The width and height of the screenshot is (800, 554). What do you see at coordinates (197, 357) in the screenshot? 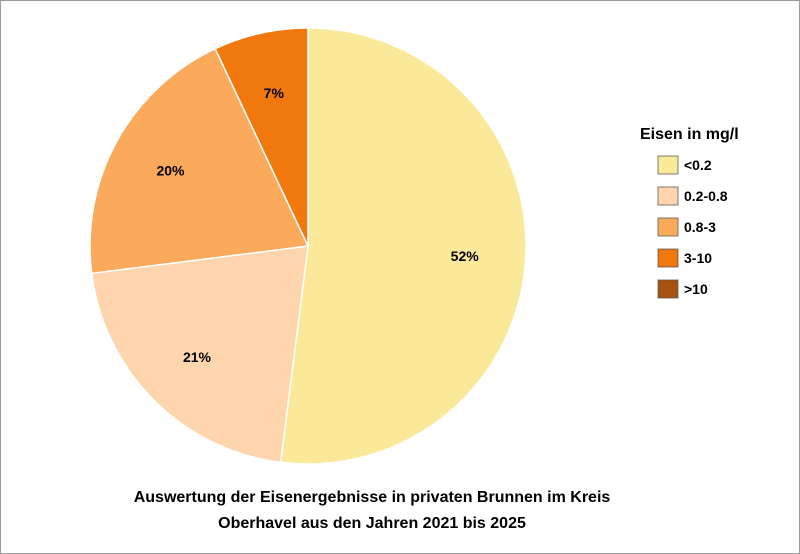
I see `slice-0-2-0-8-label: 21%` at bounding box center [197, 357].